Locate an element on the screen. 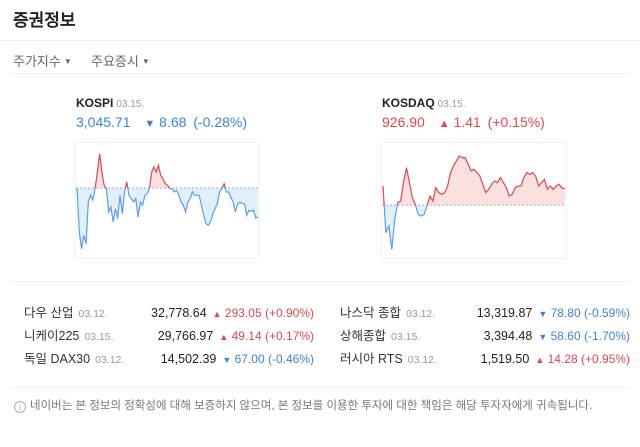  area-below-previous-close is located at coordinates (167, 218).